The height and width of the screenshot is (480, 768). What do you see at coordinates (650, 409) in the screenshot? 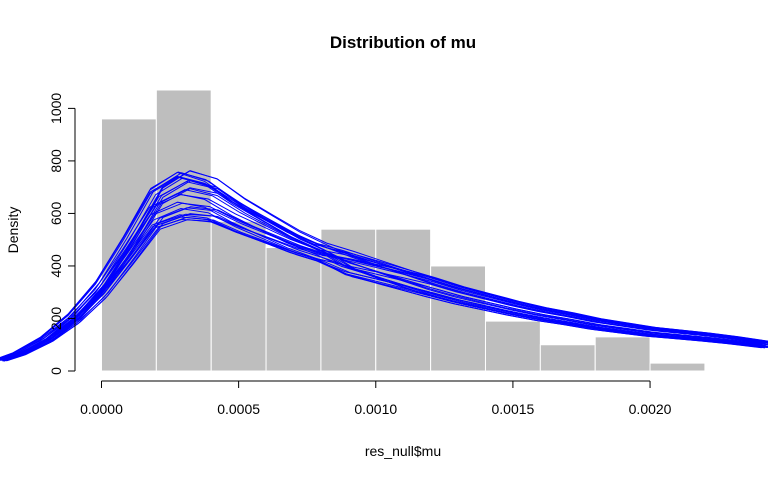
I see `x-tick-label: 0.0020` at bounding box center [650, 409].